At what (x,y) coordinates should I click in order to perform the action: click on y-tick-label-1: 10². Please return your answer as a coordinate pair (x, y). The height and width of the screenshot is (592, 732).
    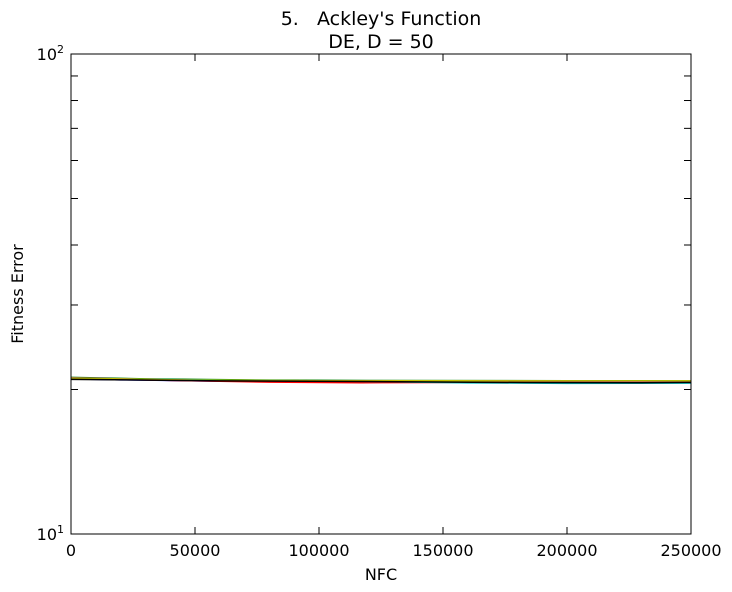
    Looking at the image, I should click on (50, 53).